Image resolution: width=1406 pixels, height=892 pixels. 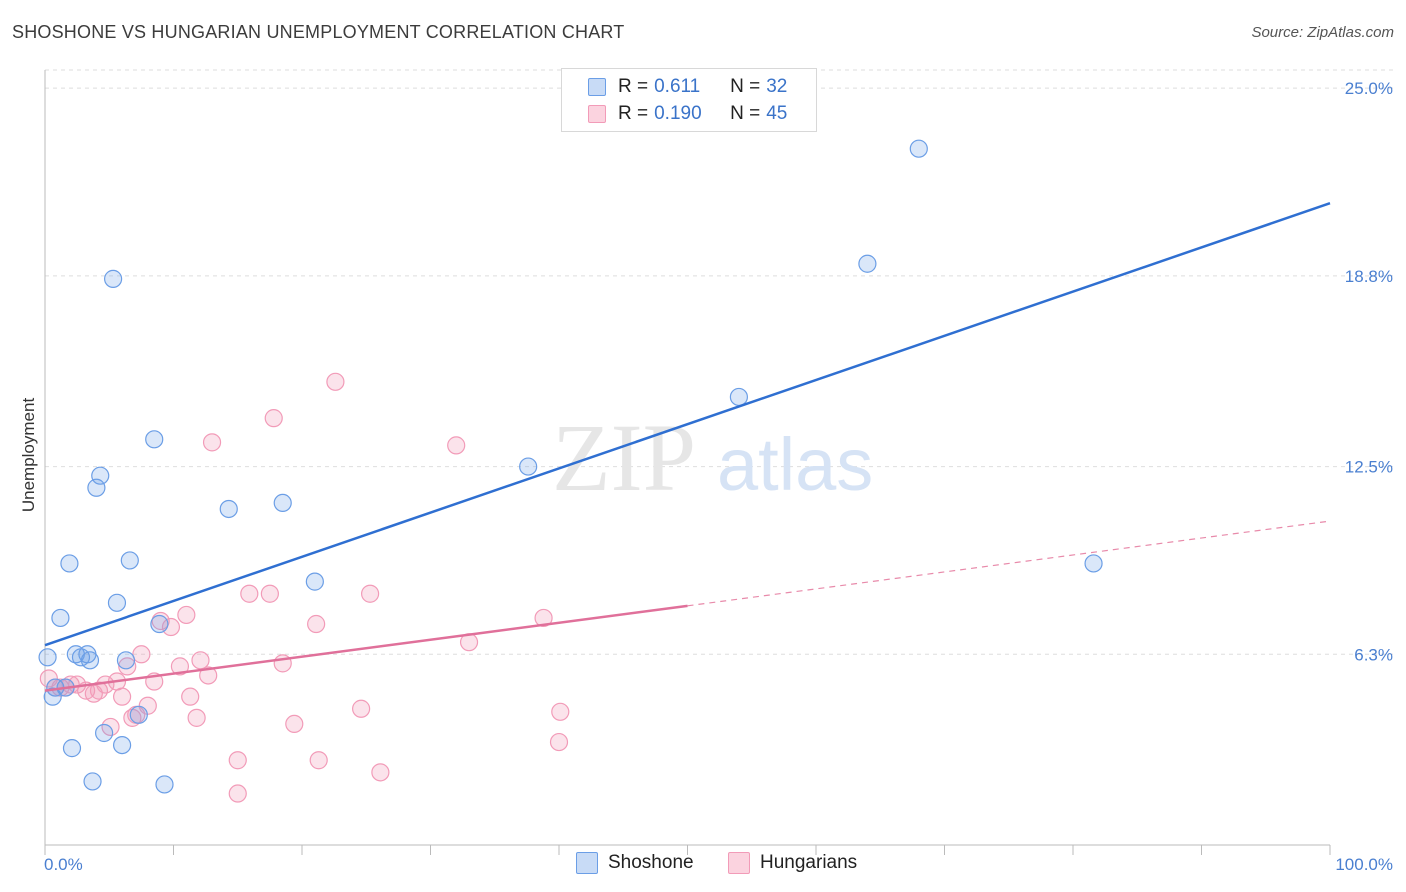 What do you see at coordinates (795, 464) in the screenshot?
I see `watermark-atlas: atlas` at bounding box center [795, 464].